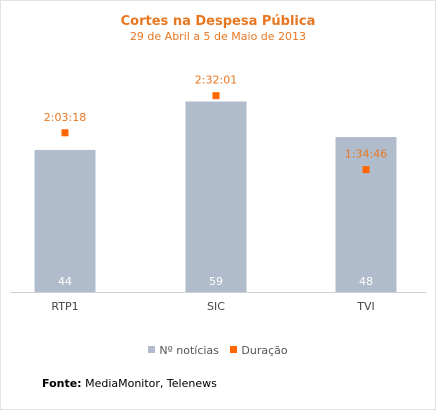  I want to click on bar-value-label-sic: 59, so click(216, 281).